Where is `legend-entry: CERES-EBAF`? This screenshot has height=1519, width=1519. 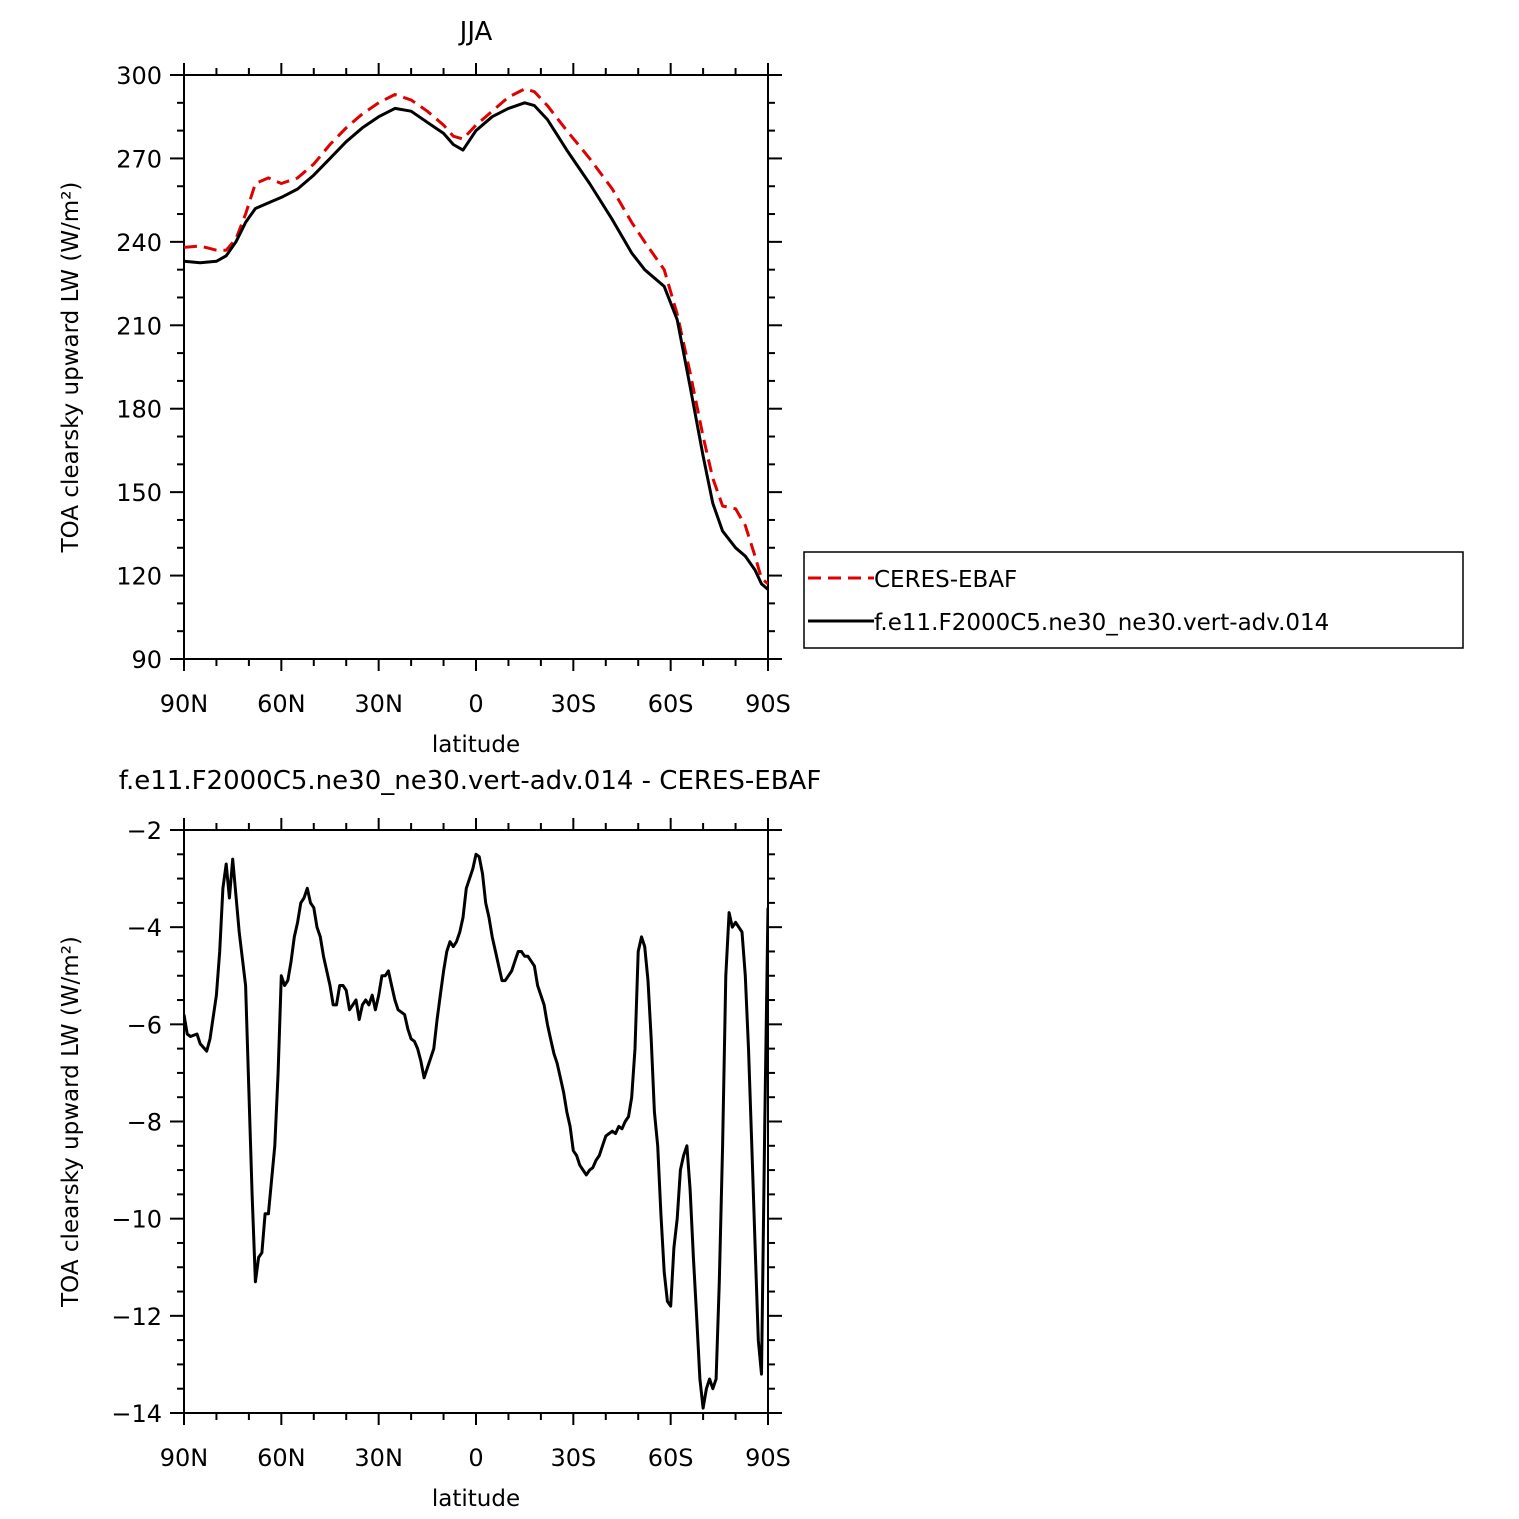
legend-entry: CERES-EBAF is located at coordinates (945, 580).